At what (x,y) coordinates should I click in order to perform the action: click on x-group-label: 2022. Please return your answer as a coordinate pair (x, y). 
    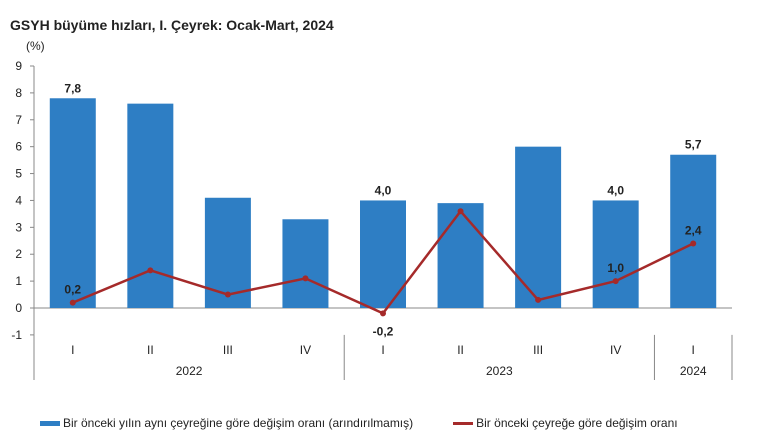
    Looking at the image, I should click on (189, 371).